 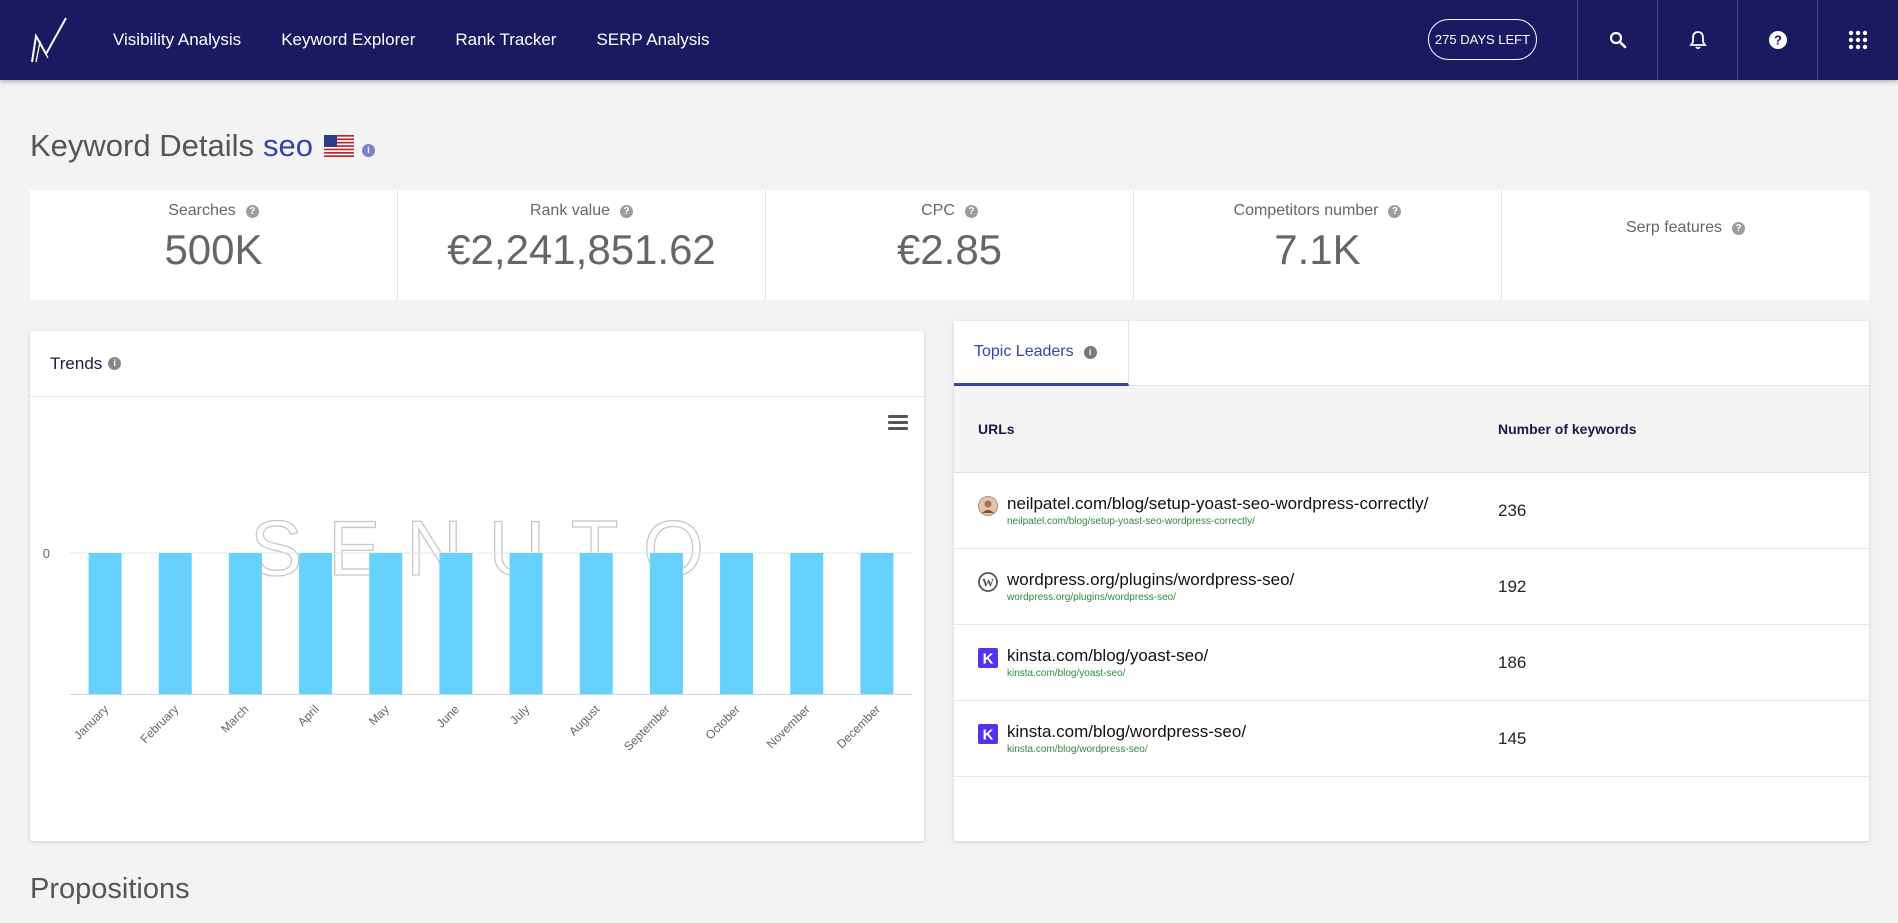 I want to click on x-tick-label: May, so click(x=379, y=715).